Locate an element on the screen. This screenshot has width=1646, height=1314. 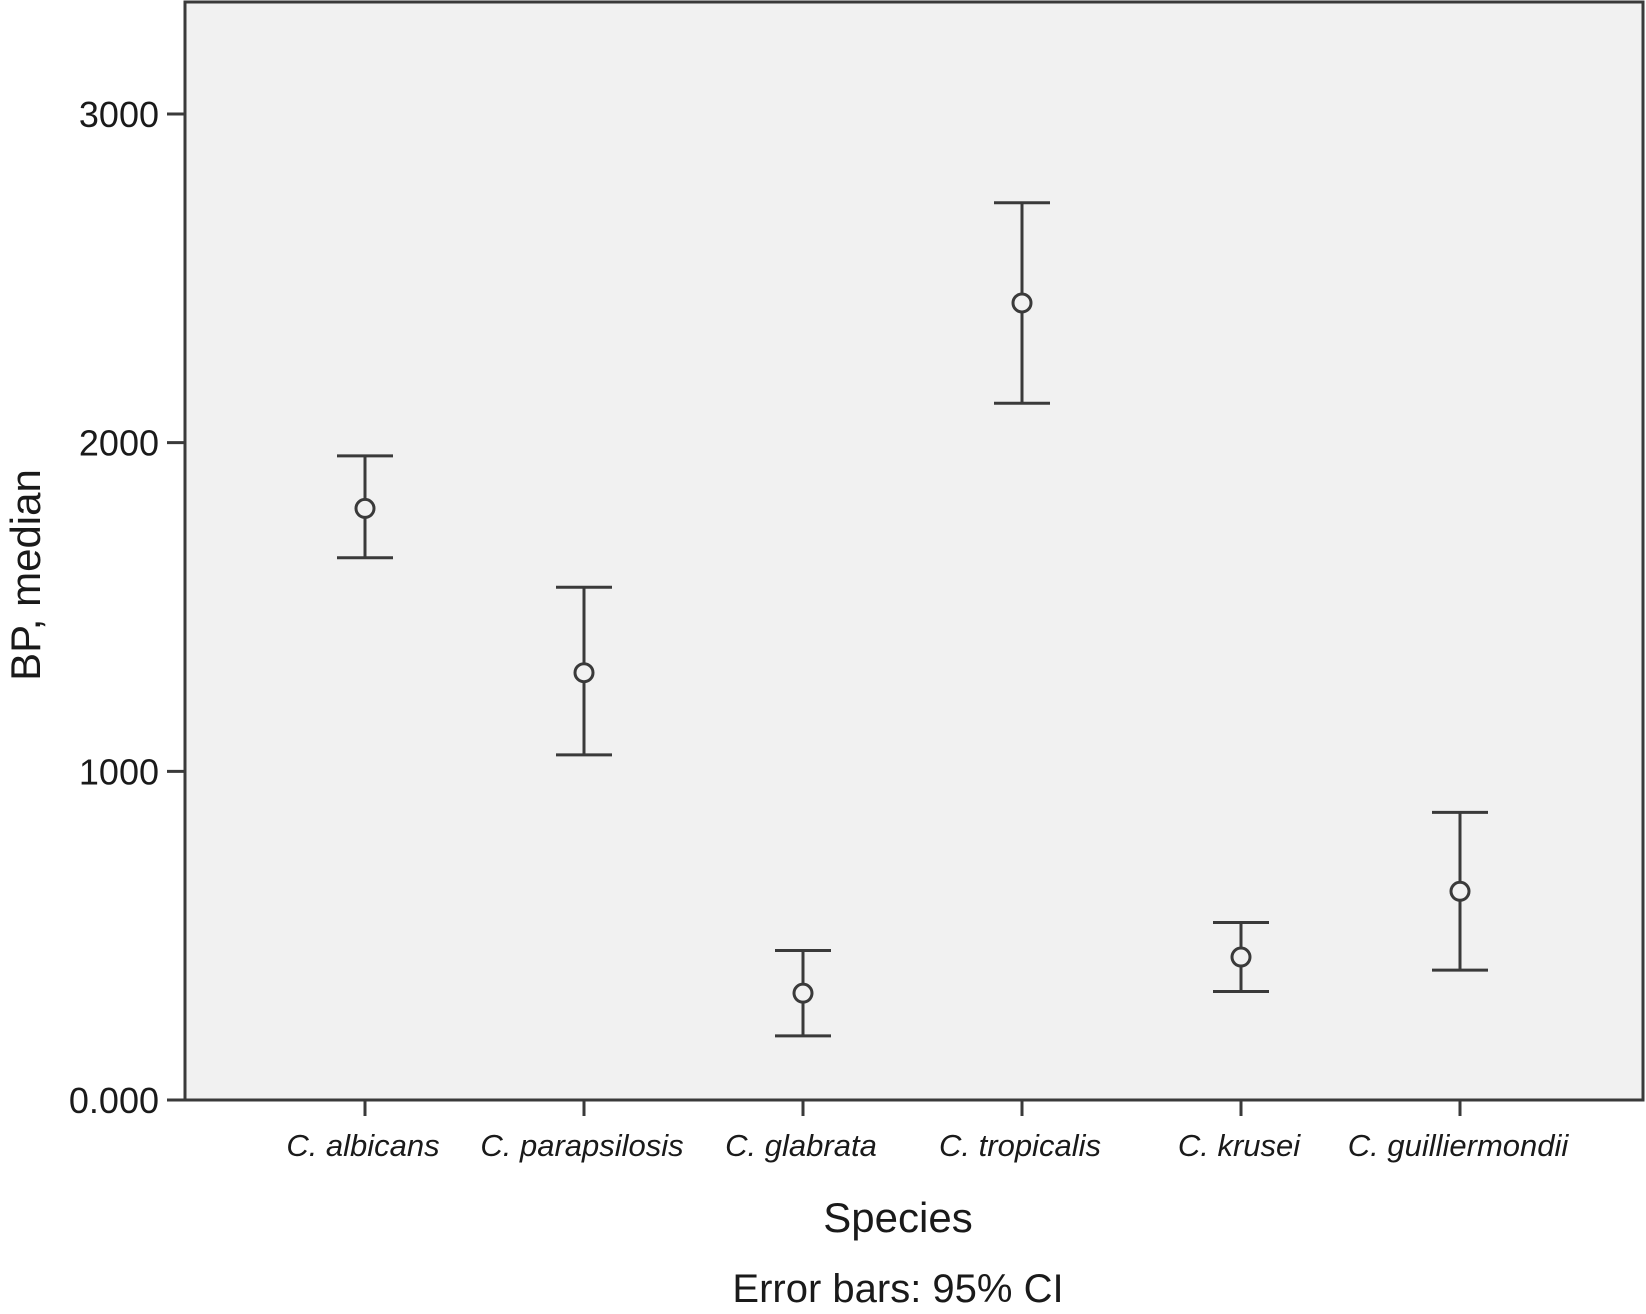
x-axis-title: Species is located at coordinates (897, 1217).